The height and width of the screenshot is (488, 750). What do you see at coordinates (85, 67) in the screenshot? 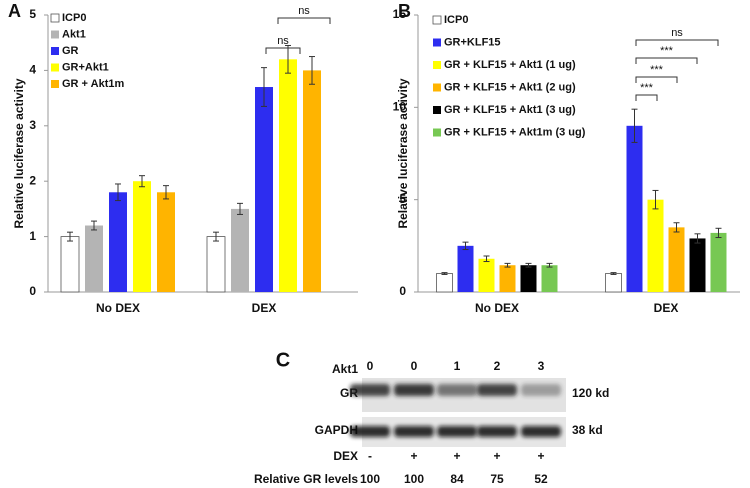
I see `legend-label: GR+Akt1` at bounding box center [85, 67].